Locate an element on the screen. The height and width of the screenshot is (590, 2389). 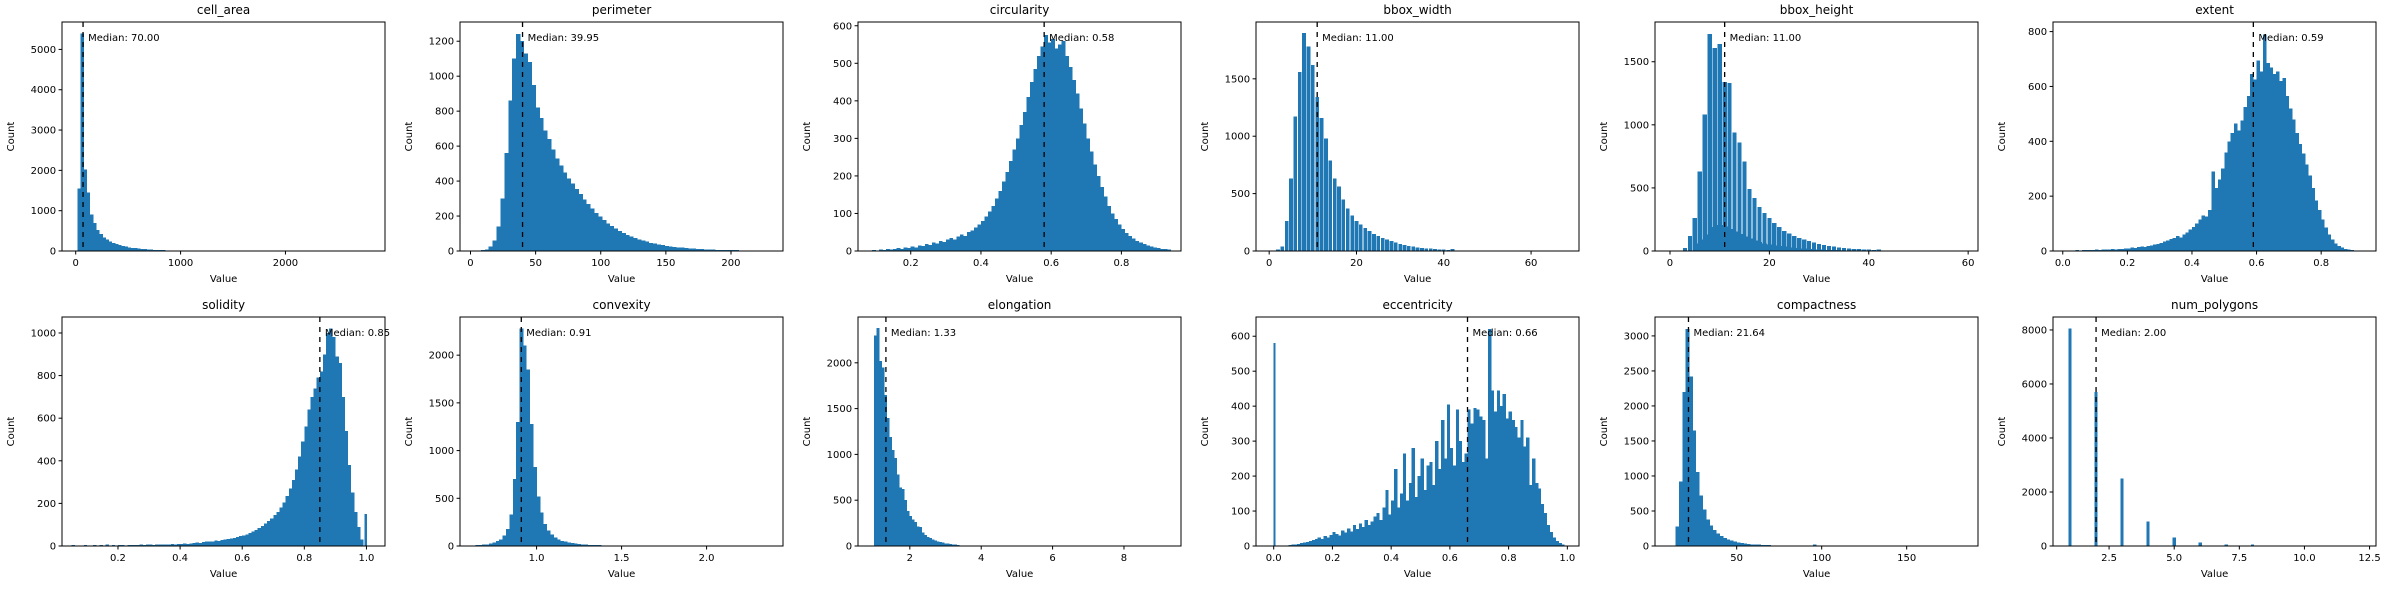
axes-frame is located at coordinates (1816, 136).